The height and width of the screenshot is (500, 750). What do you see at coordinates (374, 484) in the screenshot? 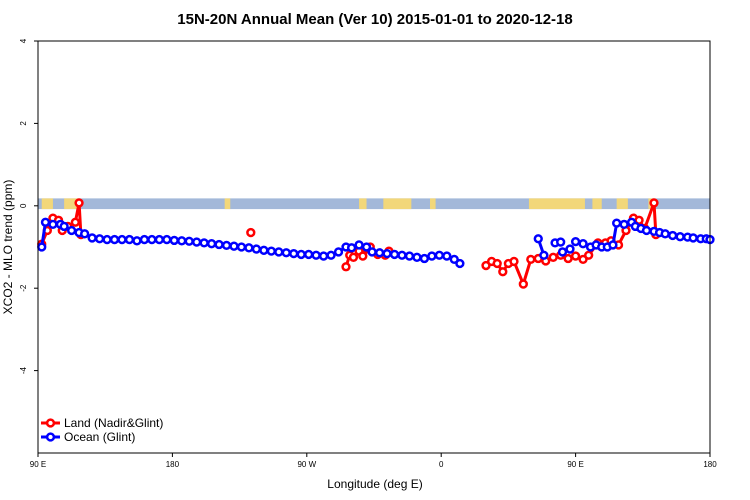
I see `x-axis-label: Longitude (deg E)` at bounding box center [374, 484].